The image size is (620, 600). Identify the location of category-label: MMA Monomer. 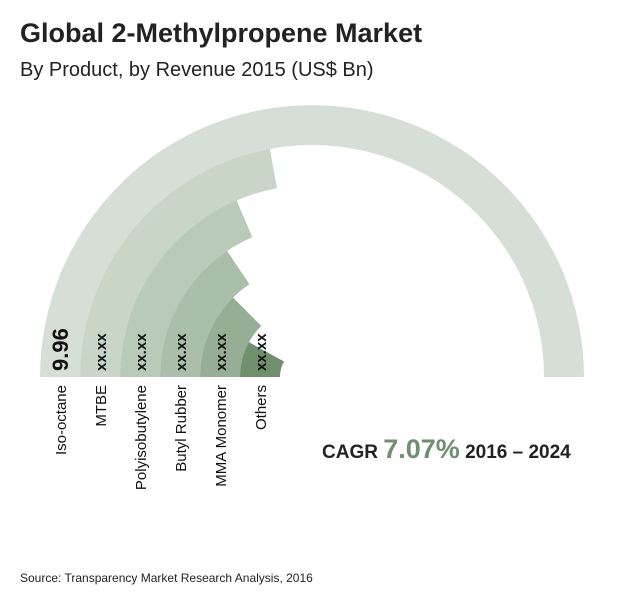
(221, 436).